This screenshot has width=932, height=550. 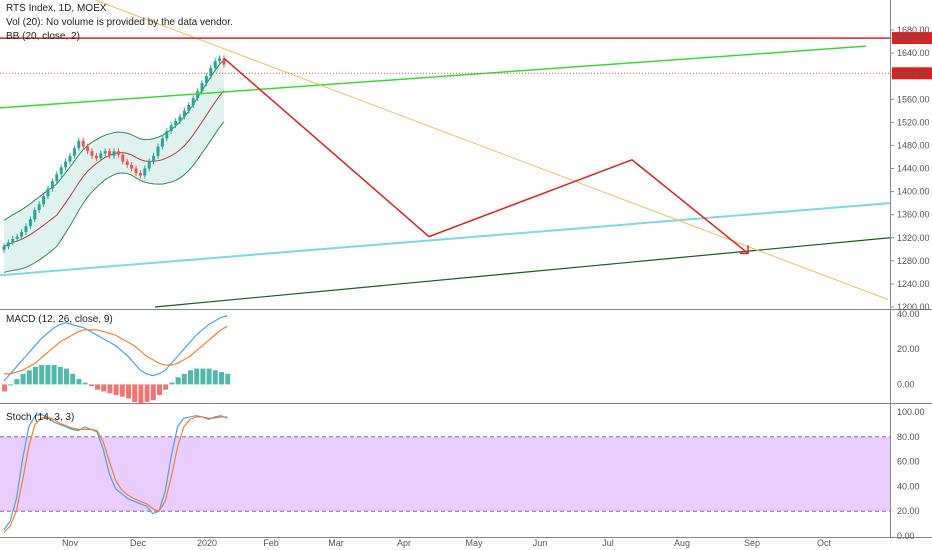 What do you see at coordinates (913, 307) in the screenshot?
I see `price-tick-label: 1200.00` at bounding box center [913, 307].